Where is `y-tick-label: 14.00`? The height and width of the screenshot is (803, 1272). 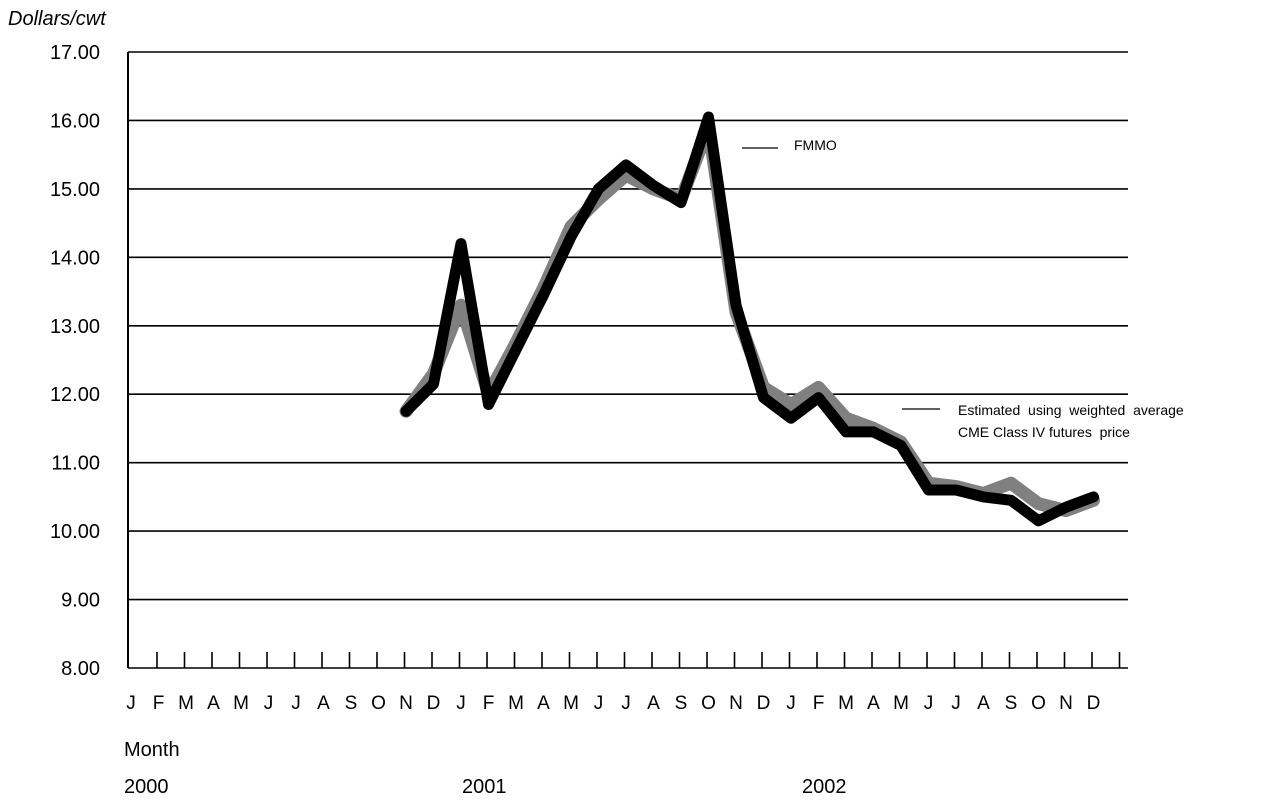
y-tick-label: 14.00 is located at coordinates (75, 258).